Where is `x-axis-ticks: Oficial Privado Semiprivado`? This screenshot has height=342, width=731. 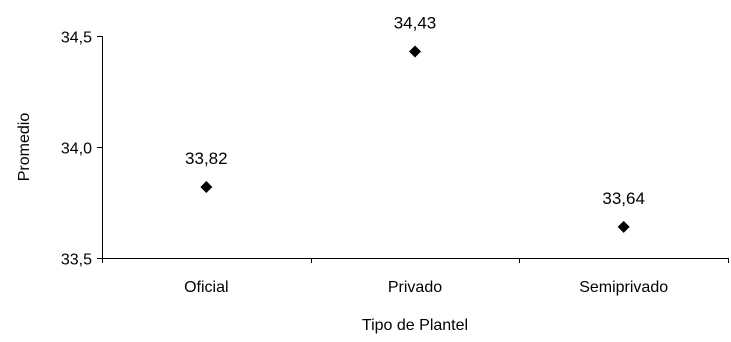 x-axis-ticks: Oficial Privado Semiprivado is located at coordinates (415, 277).